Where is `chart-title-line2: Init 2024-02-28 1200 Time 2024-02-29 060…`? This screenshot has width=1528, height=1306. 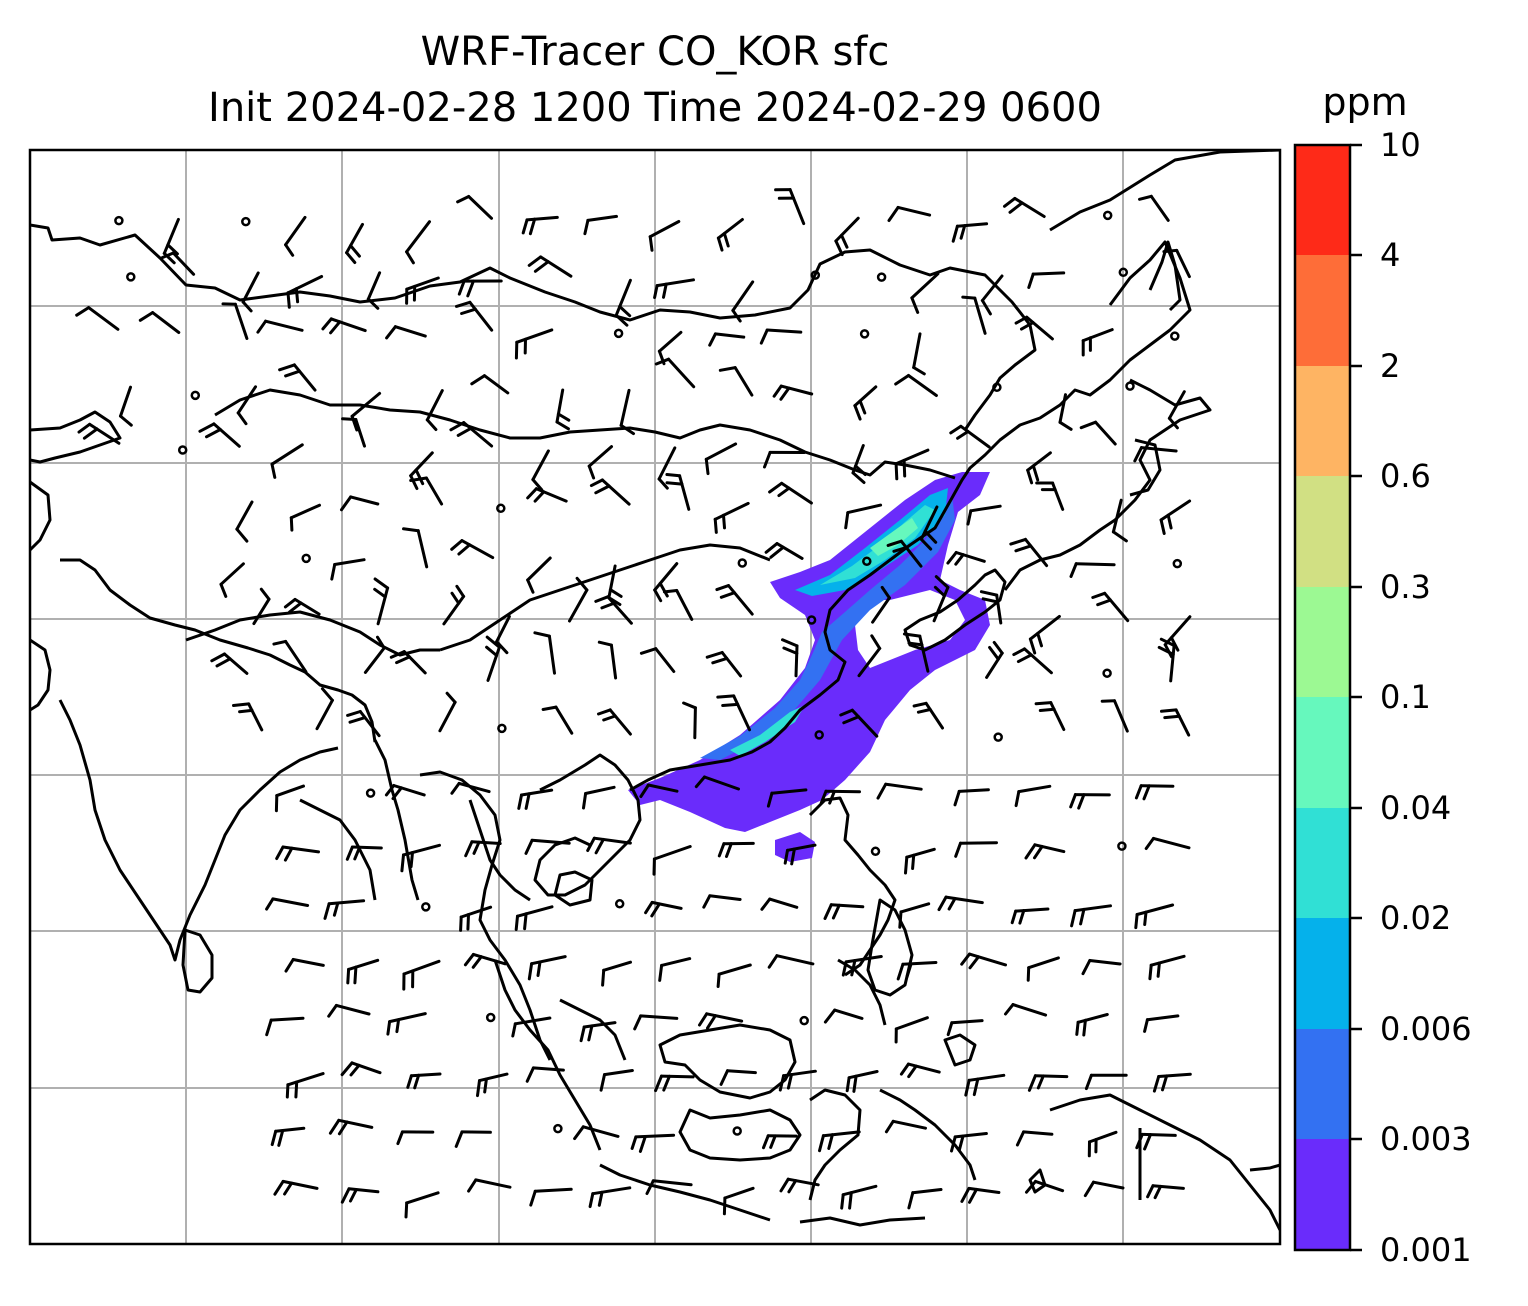 chart-title-line2: Init 2024-02-28 1200 Time 2024-02-29 060… is located at coordinates (655, 108).